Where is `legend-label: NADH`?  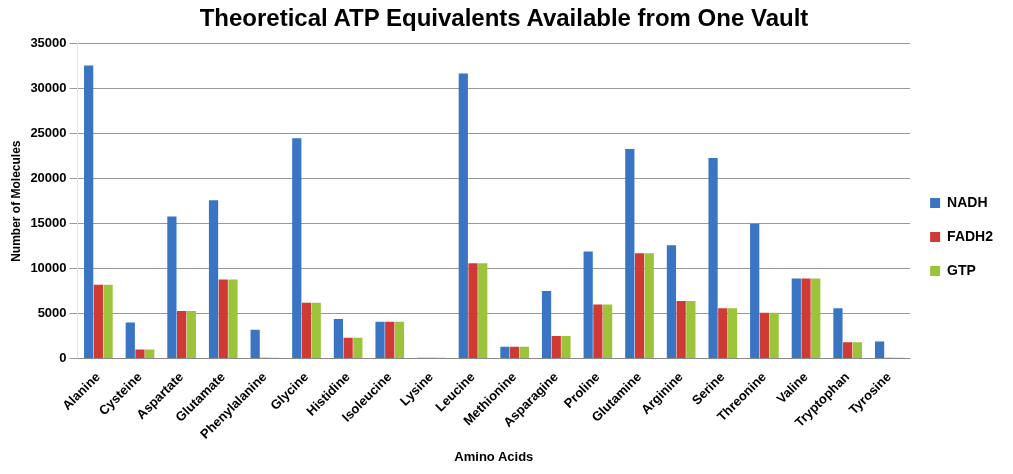
legend-label: NADH is located at coordinates (967, 201).